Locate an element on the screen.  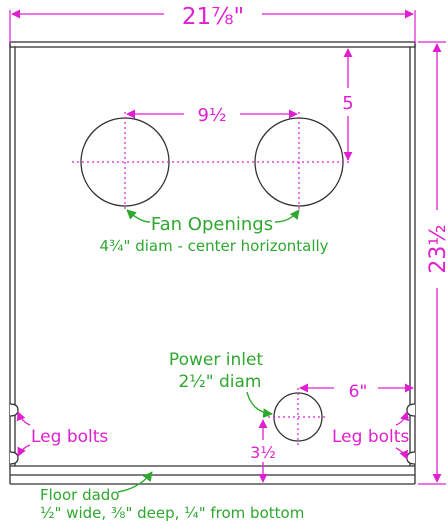
power-bottom-offset-dimension: 3½ is located at coordinates (263, 451).